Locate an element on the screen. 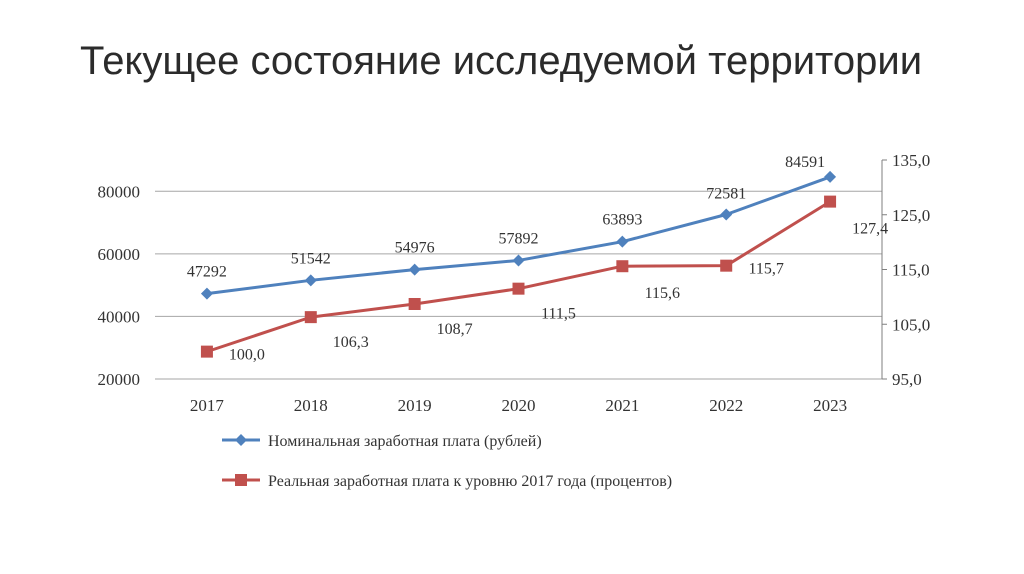 This screenshot has width=1024, height=574. data-label: 115,7 is located at coordinates (766, 269).